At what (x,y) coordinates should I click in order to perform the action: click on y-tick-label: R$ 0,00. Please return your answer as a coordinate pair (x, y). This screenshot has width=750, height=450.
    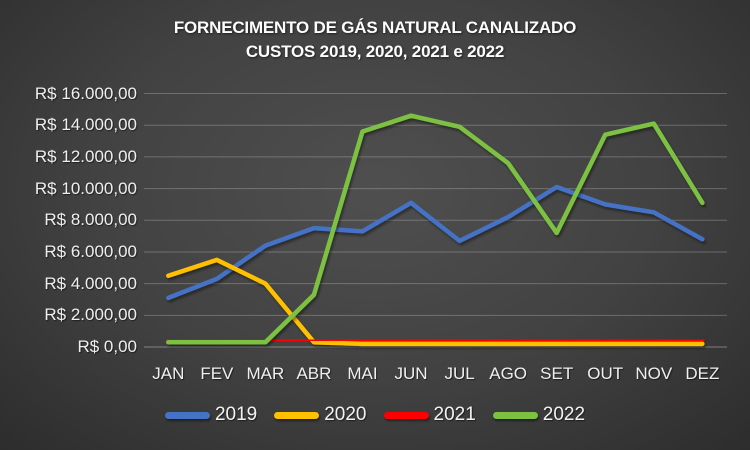
    Looking at the image, I should click on (107, 346).